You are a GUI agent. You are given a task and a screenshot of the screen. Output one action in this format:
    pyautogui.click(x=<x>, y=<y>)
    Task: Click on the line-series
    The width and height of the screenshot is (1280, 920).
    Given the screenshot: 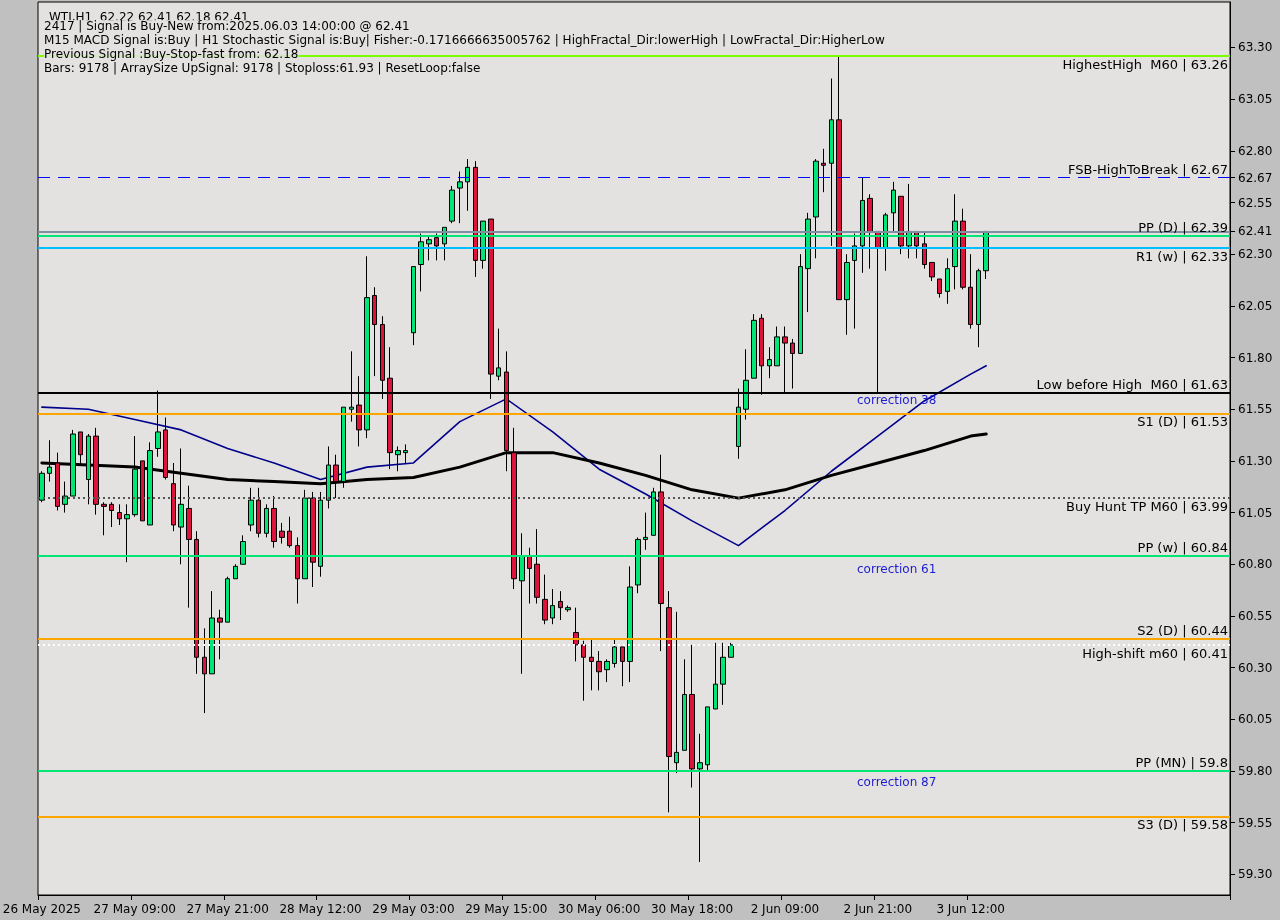 What is the action you would take?
    pyautogui.click(x=514, y=456)
    